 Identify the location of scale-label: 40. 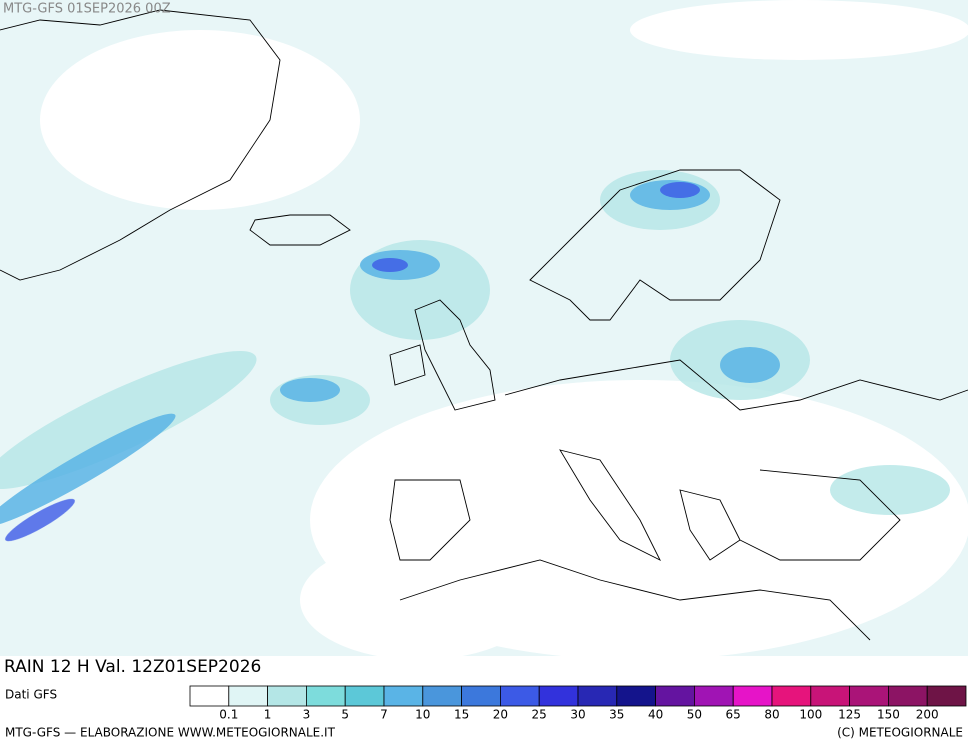
(655, 715).